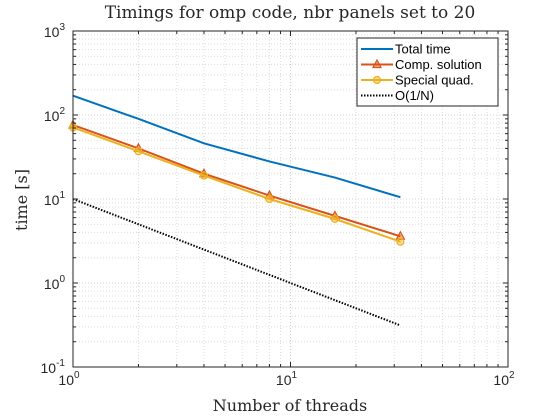 The image size is (560, 420). What do you see at coordinates (290, 405) in the screenshot?
I see `x-axis-label: Number of threads` at bounding box center [290, 405].